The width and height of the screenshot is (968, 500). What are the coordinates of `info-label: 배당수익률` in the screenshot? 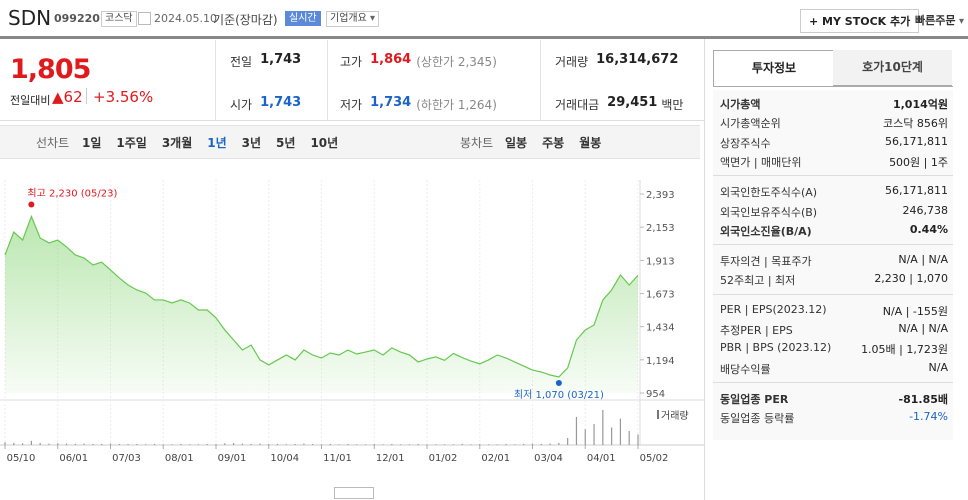 It's located at (745, 369).